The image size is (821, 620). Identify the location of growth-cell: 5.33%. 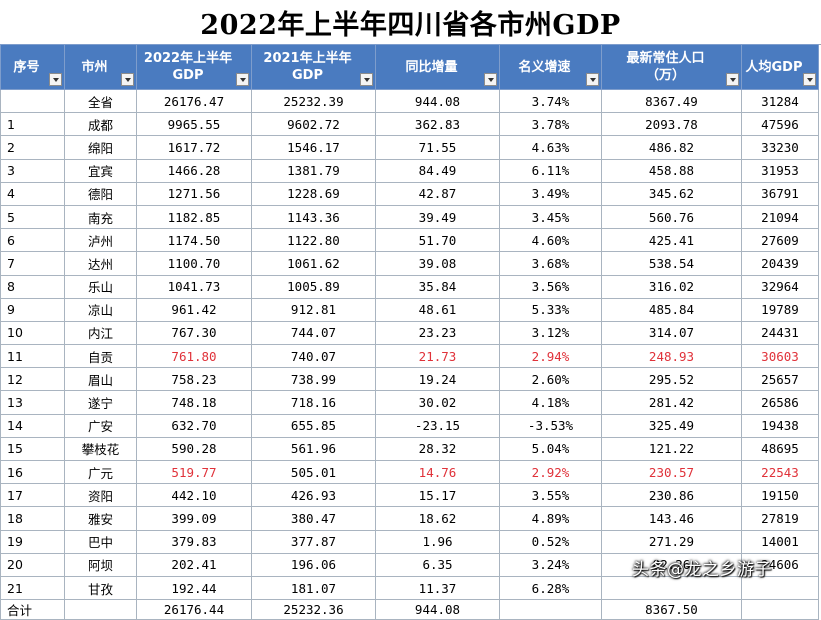
(550, 309).